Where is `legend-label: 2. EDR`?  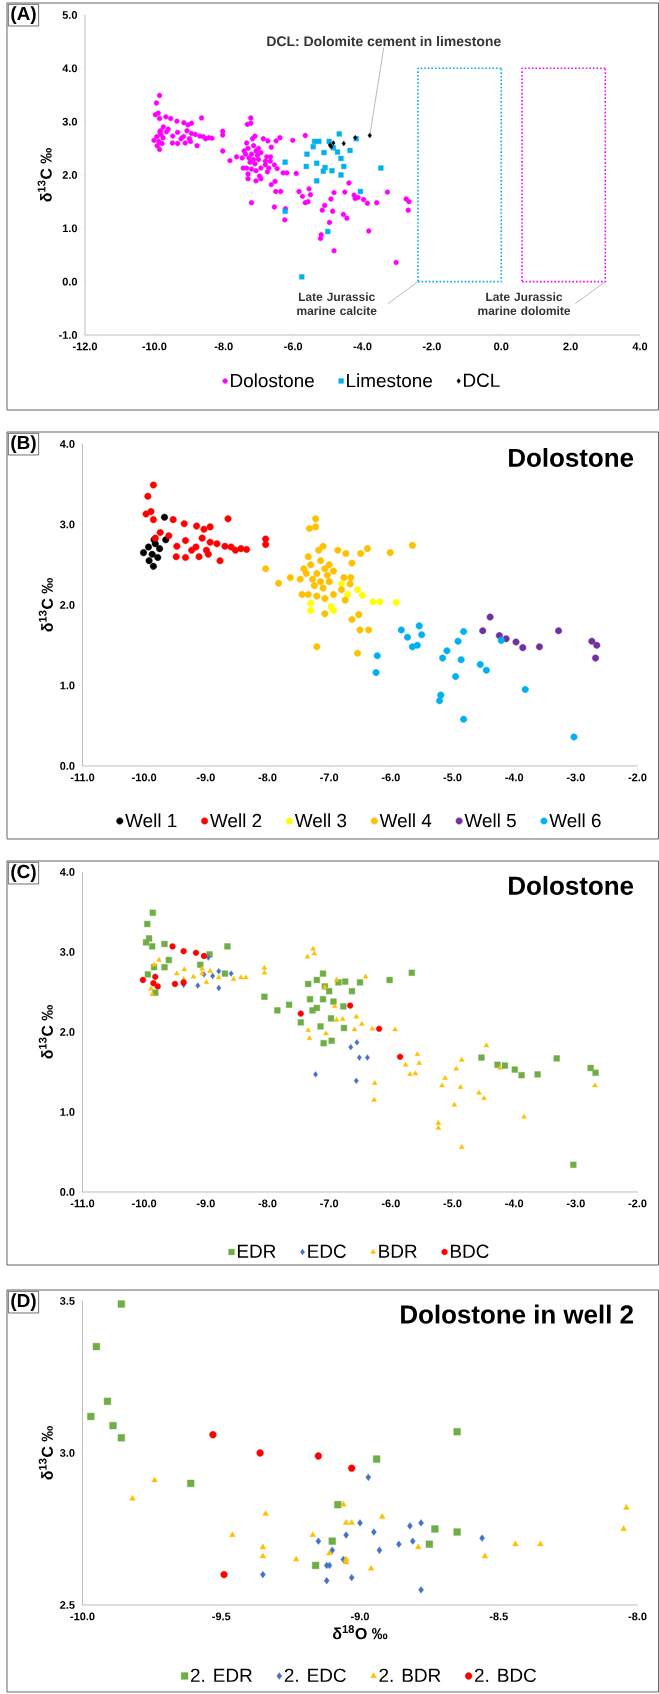 legend-label: 2. EDR is located at coordinates (221, 1675).